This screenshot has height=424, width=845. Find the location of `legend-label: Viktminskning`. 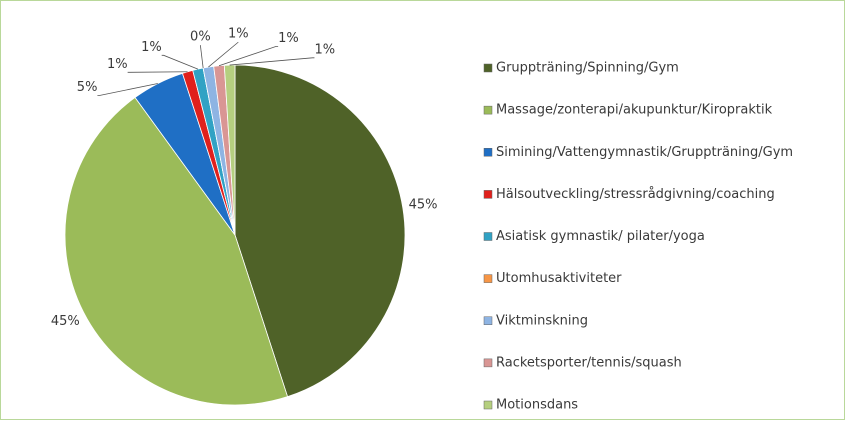

legend-label: Viktminskning is located at coordinates (542, 320).